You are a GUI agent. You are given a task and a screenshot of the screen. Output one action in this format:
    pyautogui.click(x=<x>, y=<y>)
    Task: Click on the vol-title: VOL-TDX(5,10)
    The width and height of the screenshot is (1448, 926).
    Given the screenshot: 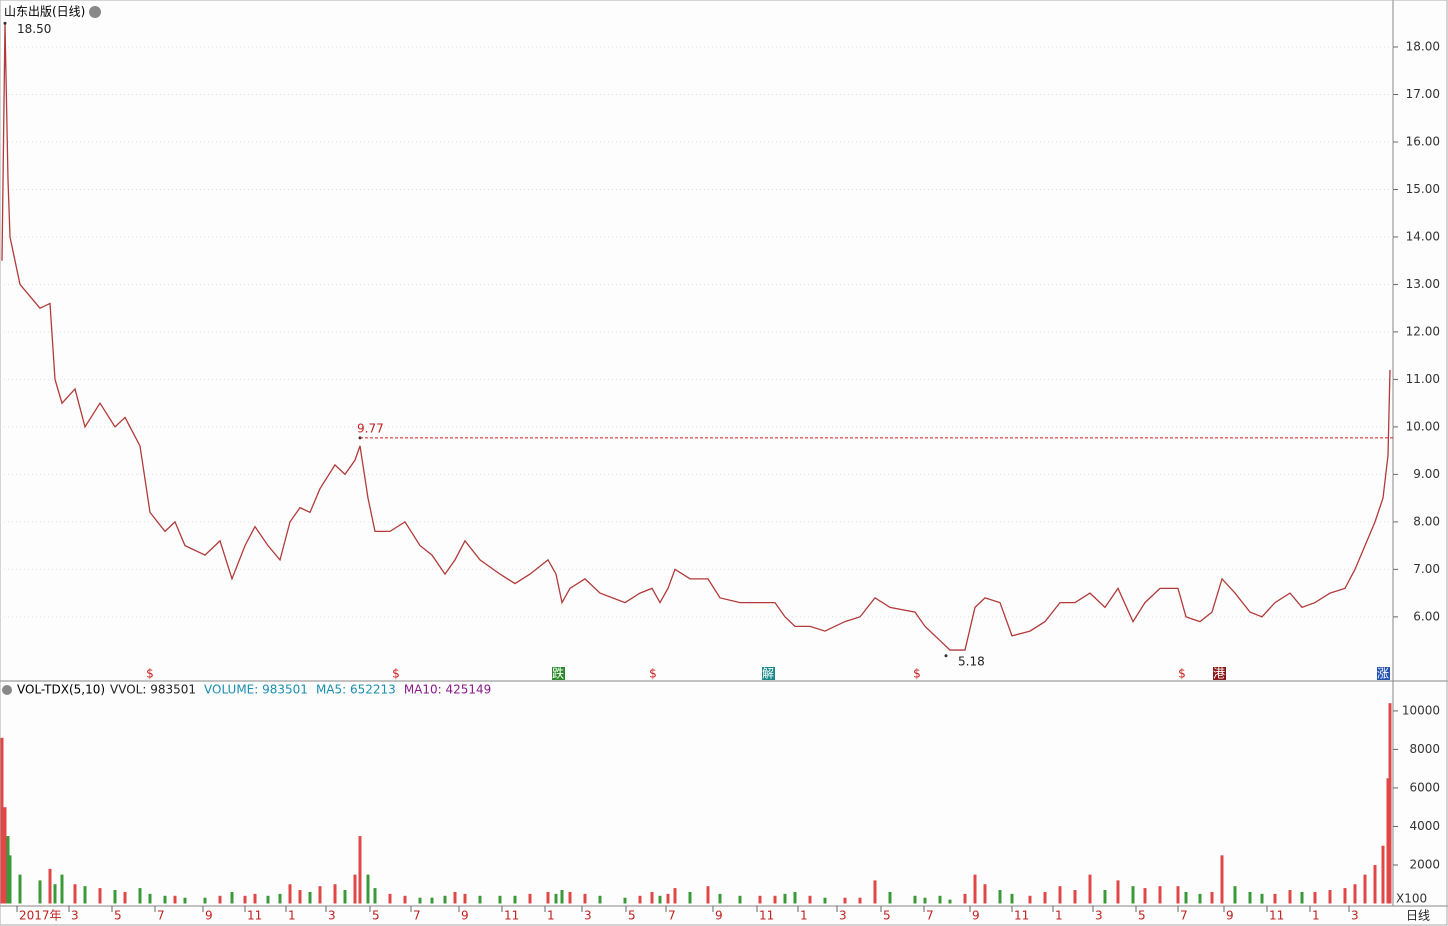 What is the action you would take?
    pyautogui.click(x=61, y=690)
    